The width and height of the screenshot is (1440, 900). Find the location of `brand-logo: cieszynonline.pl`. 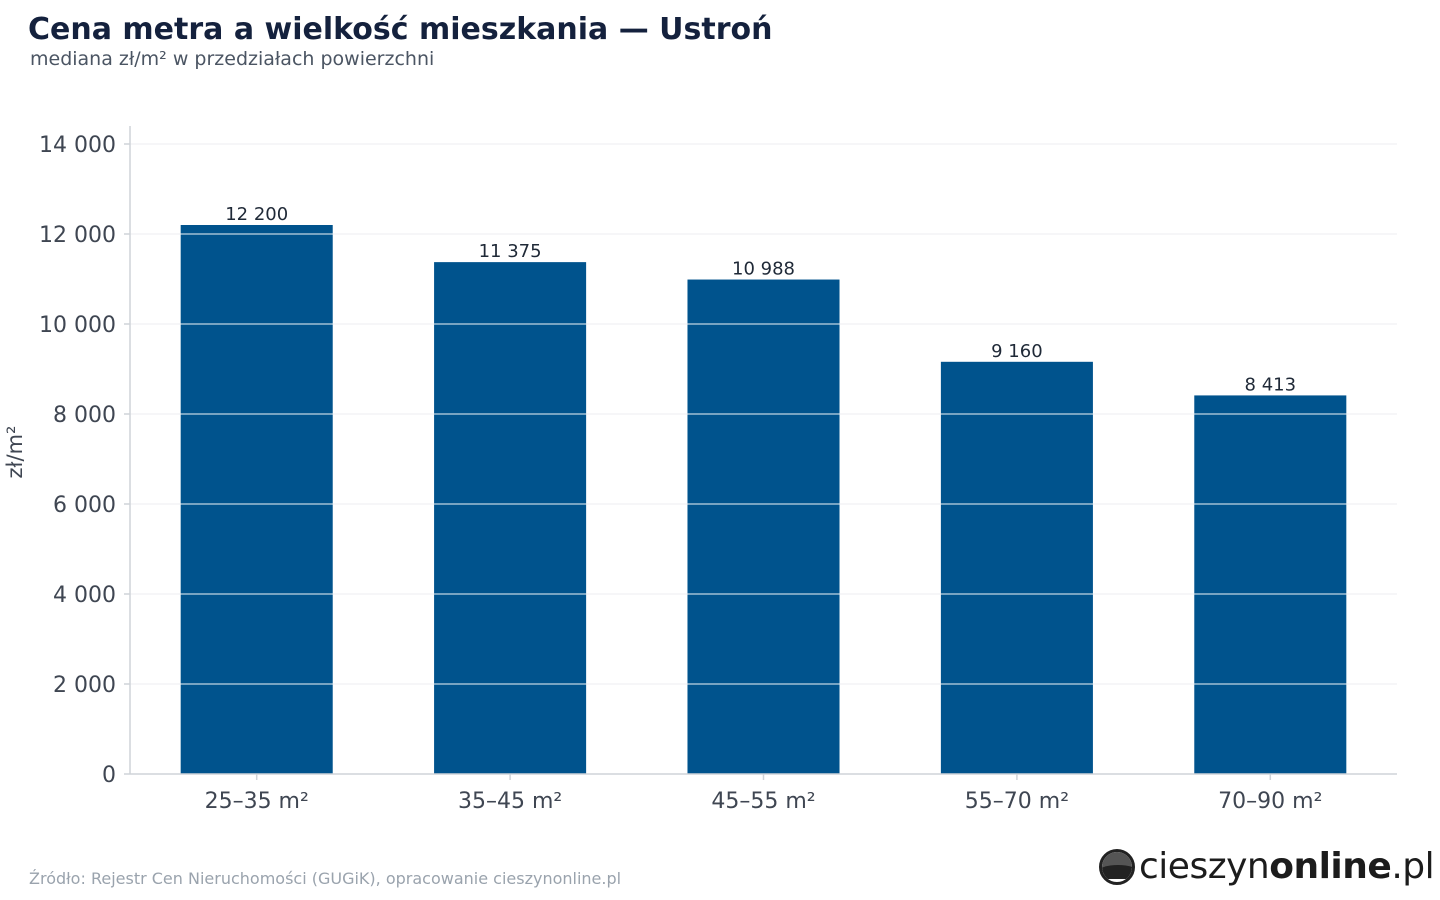

brand-logo: cieszynonline.pl is located at coordinates (1267, 866).